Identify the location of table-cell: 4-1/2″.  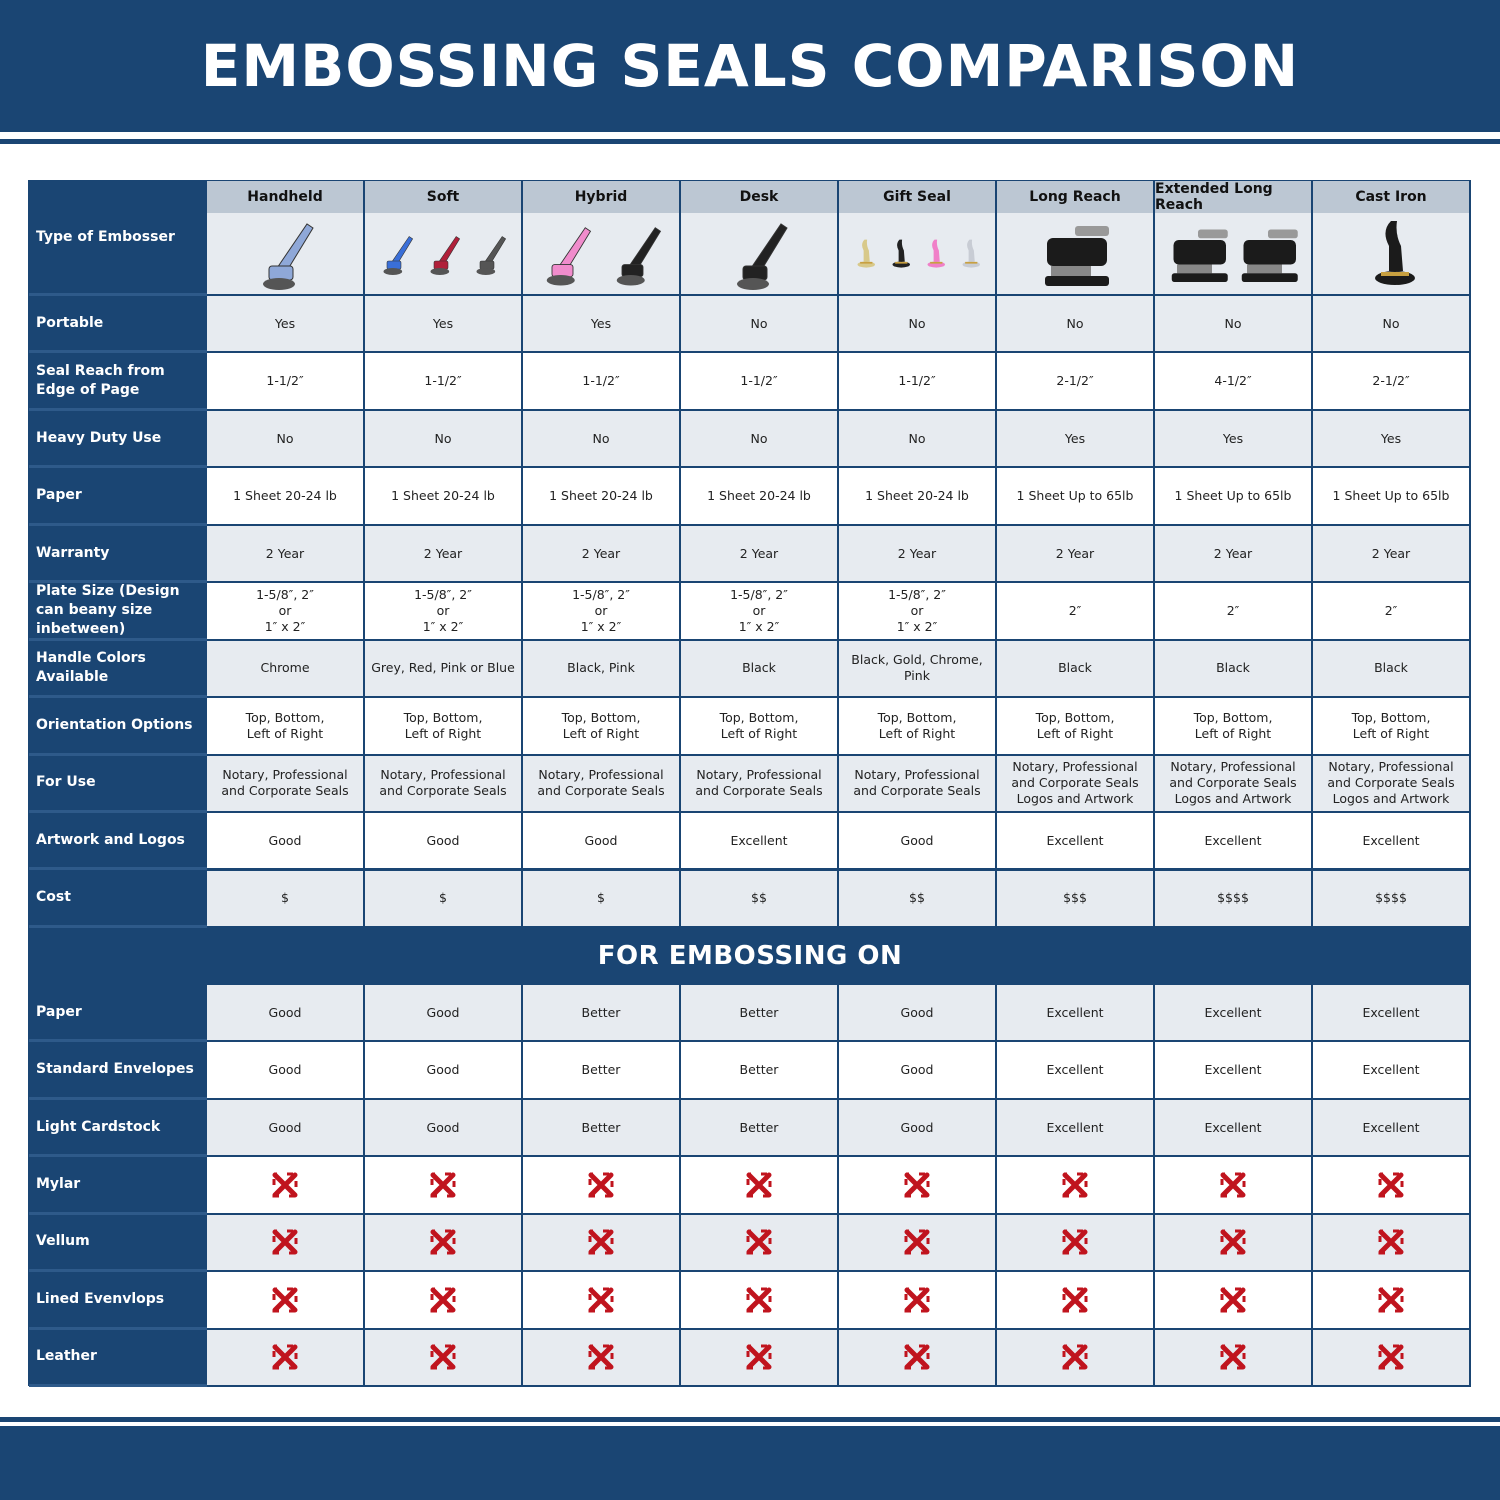
(1234, 382).